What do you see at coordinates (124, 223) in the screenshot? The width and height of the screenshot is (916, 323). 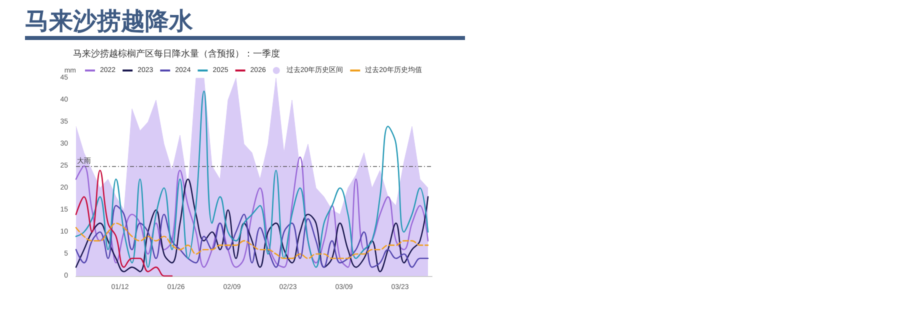 I see `line-series` at bounding box center [124, 223].